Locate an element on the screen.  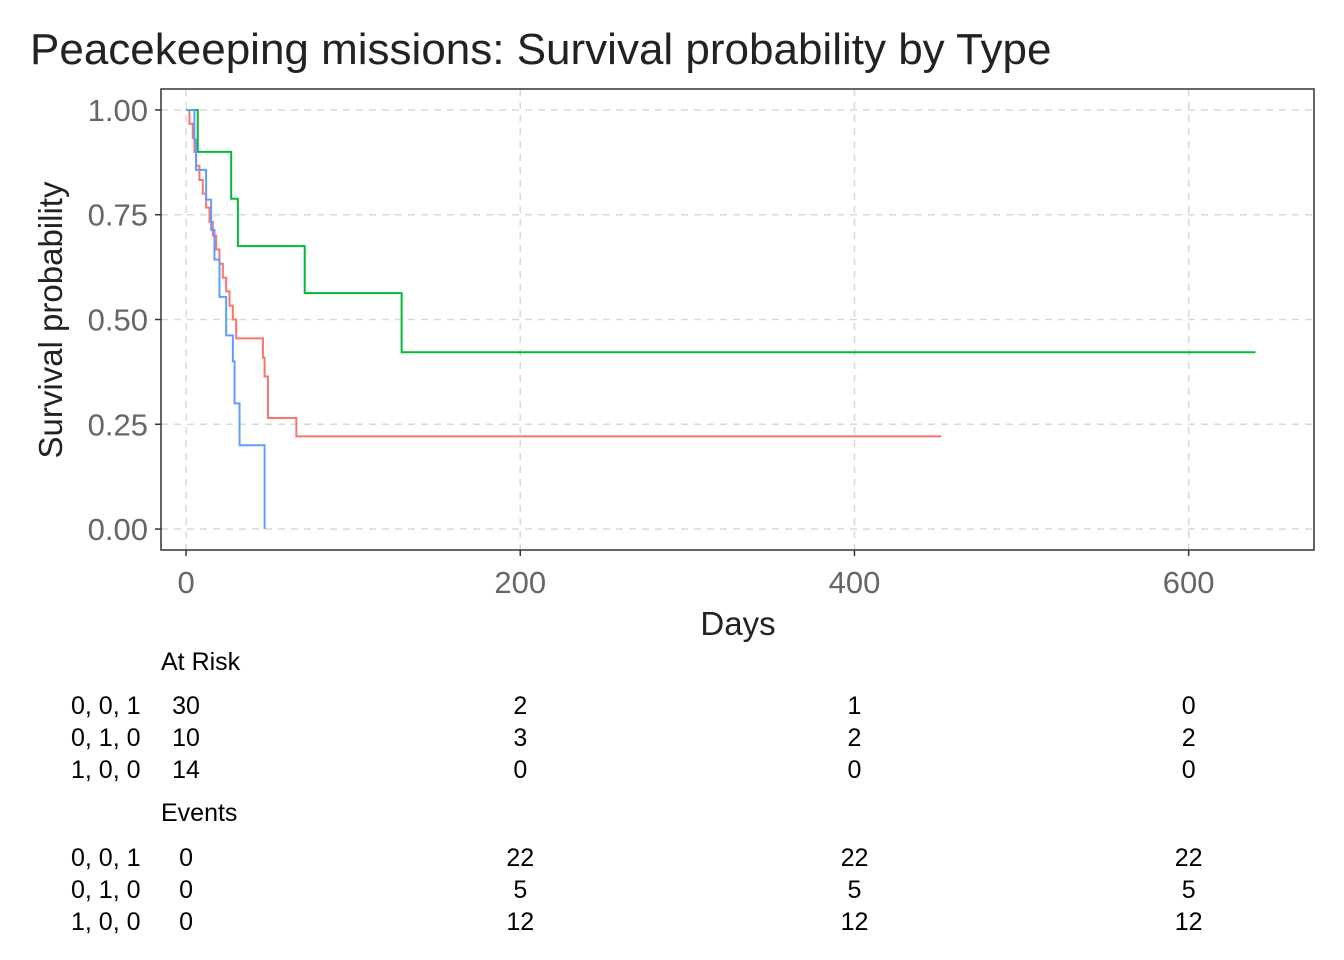
x-tick-label: 400 is located at coordinates (855, 582).